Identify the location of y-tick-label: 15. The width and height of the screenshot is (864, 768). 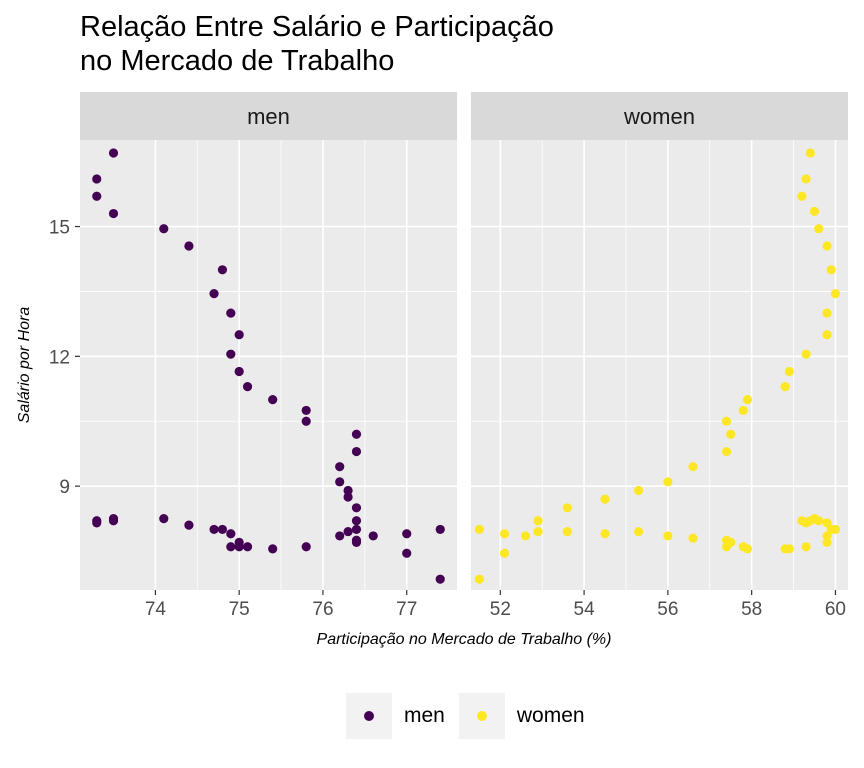
(59, 228).